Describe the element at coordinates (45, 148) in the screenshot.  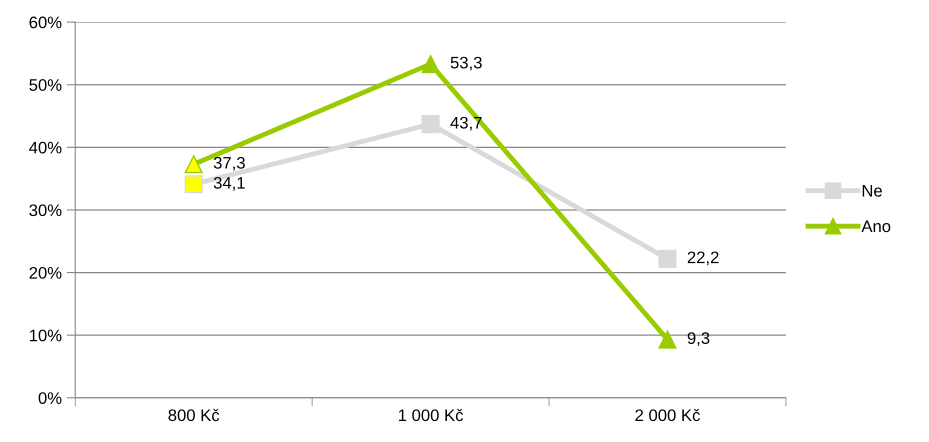
I see `y-tick-label: 40%` at that location.